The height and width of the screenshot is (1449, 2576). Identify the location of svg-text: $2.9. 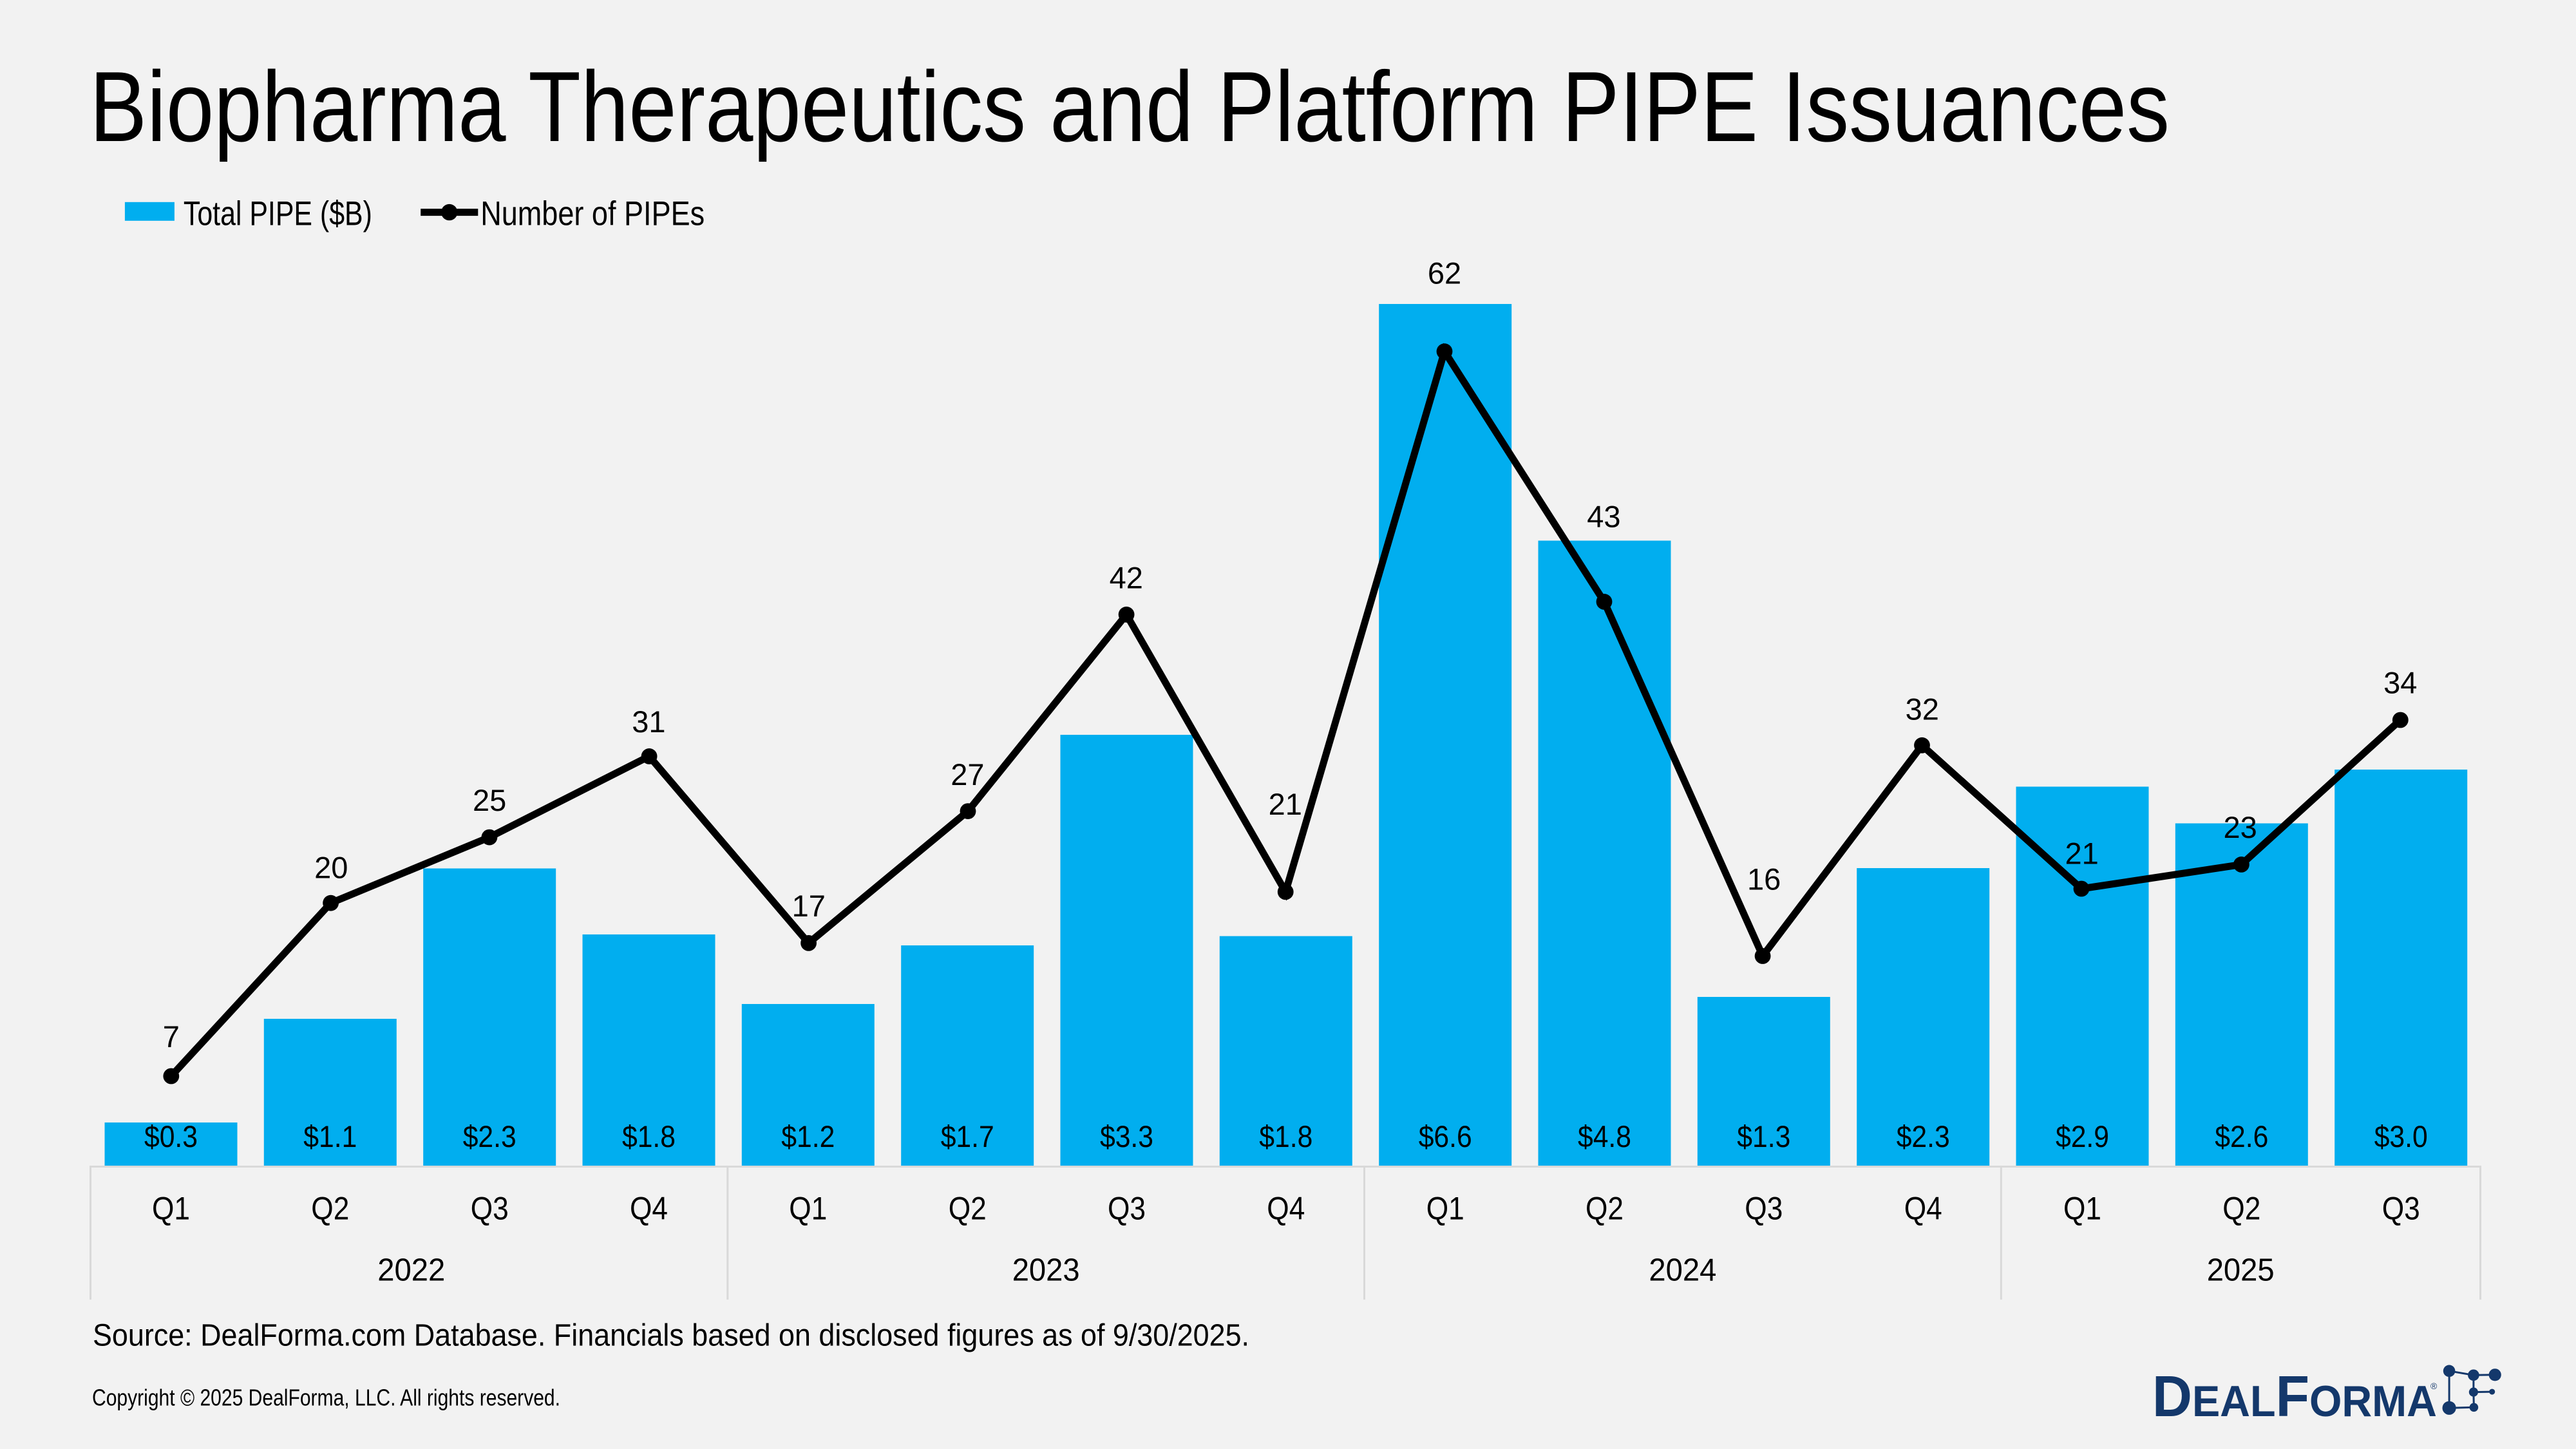
(2082, 1136).